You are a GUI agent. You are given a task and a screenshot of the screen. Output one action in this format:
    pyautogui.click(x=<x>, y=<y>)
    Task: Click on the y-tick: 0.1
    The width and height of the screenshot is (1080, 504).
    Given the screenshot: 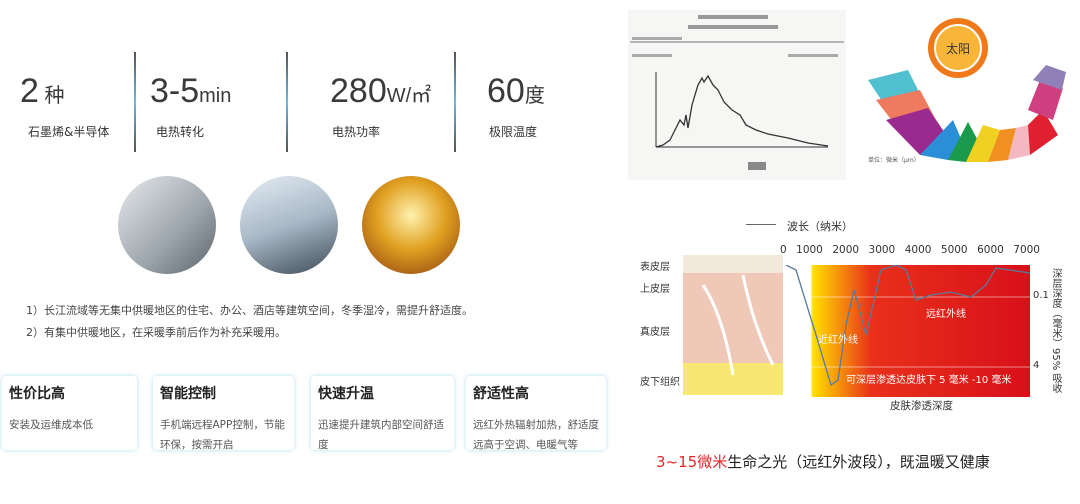 What is the action you would take?
    pyautogui.click(x=1041, y=295)
    